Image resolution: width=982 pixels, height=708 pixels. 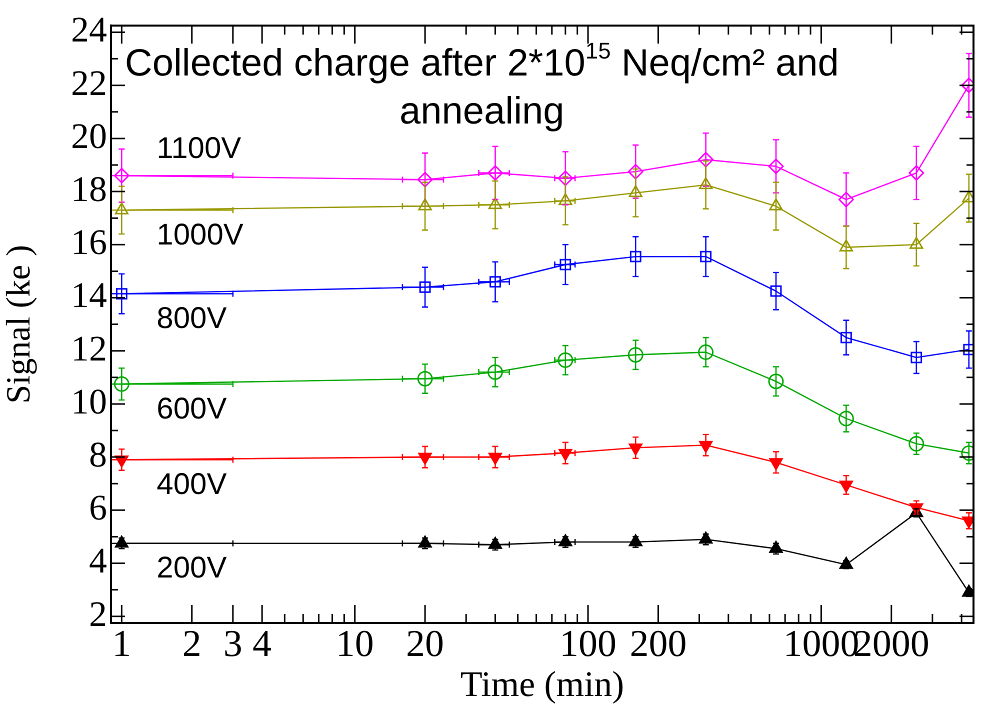 What do you see at coordinates (191, 319) in the screenshot?
I see `series-label: 800V` at bounding box center [191, 319].